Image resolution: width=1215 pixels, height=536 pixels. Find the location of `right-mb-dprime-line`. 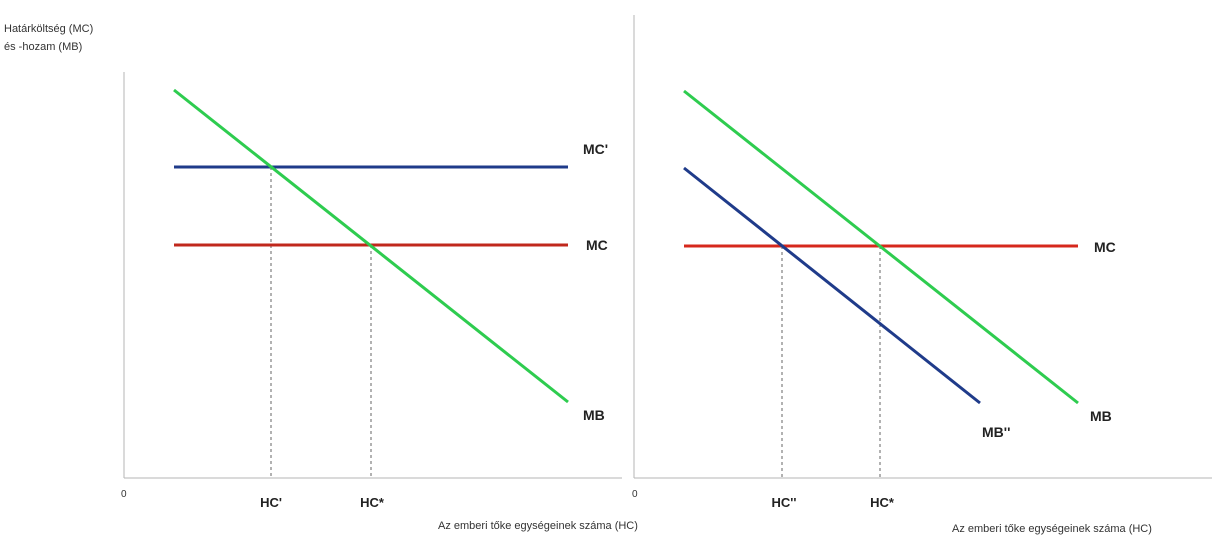

right-mb-dprime-line is located at coordinates (832, 285).